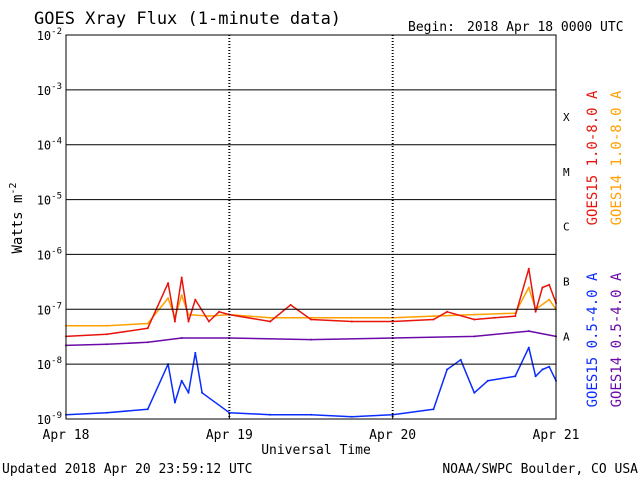  Describe the element at coordinates (316, 450) in the screenshot. I see `x-axis-label: Universal Time` at that location.